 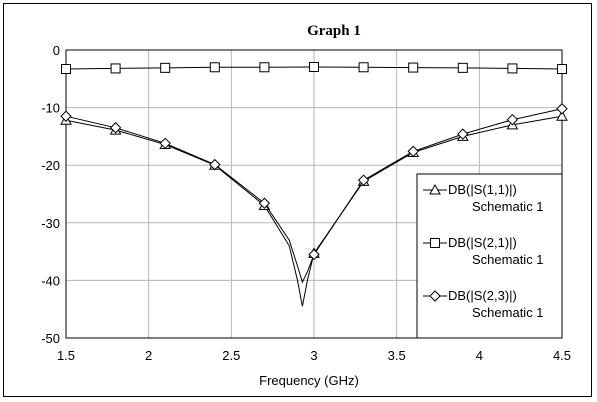 What do you see at coordinates (50, 165) in the screenshot?
I see `y-tick-label: -20` at bounding box center [50, 165].